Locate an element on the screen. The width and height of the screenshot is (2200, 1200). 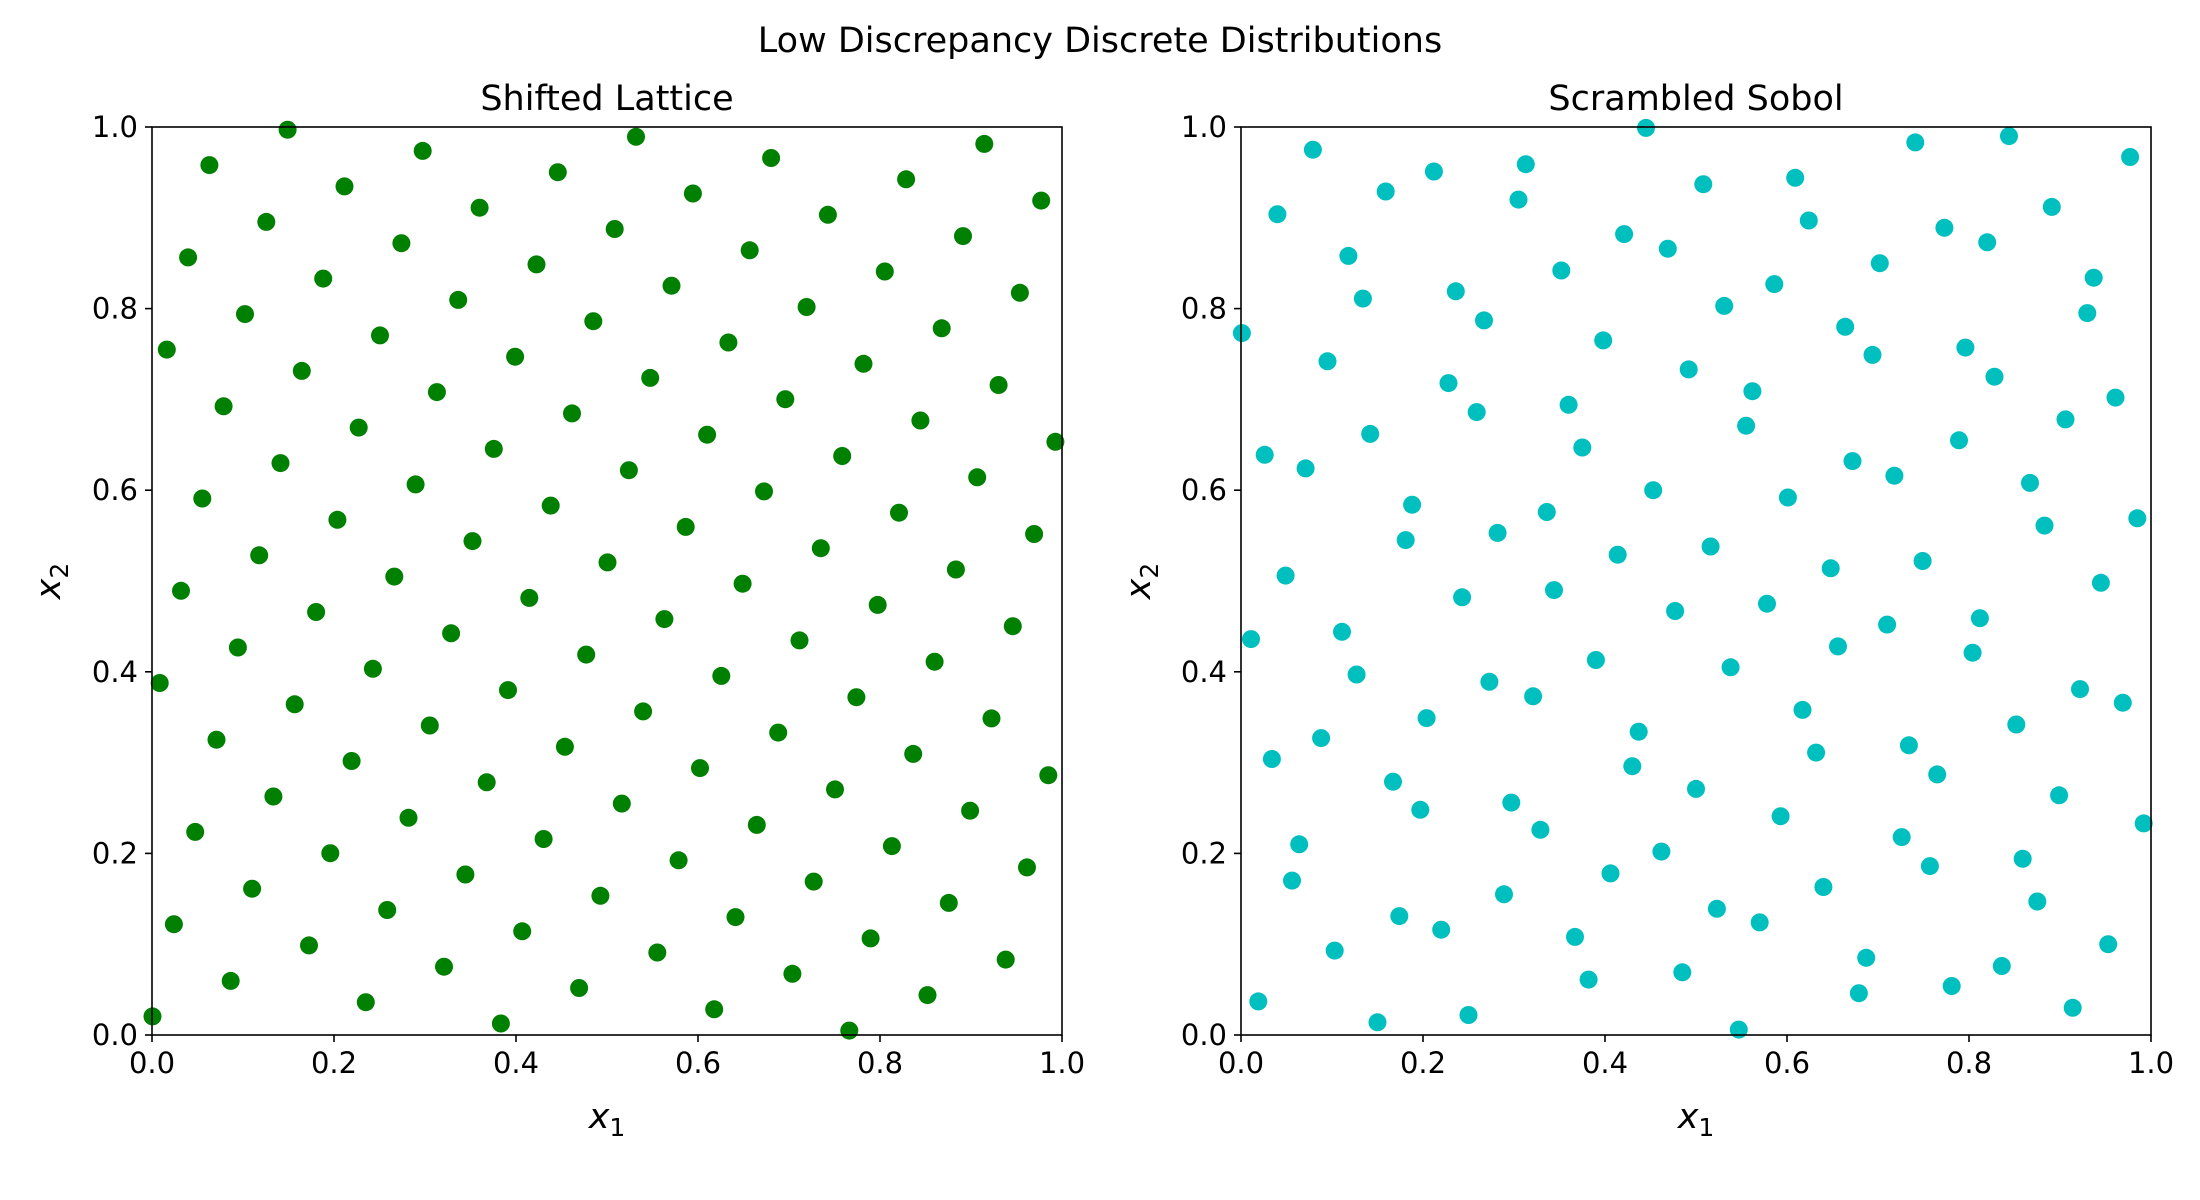
figure-title: Low Discrepancy Discrete Distributions is located at coordinates (1100, 41).